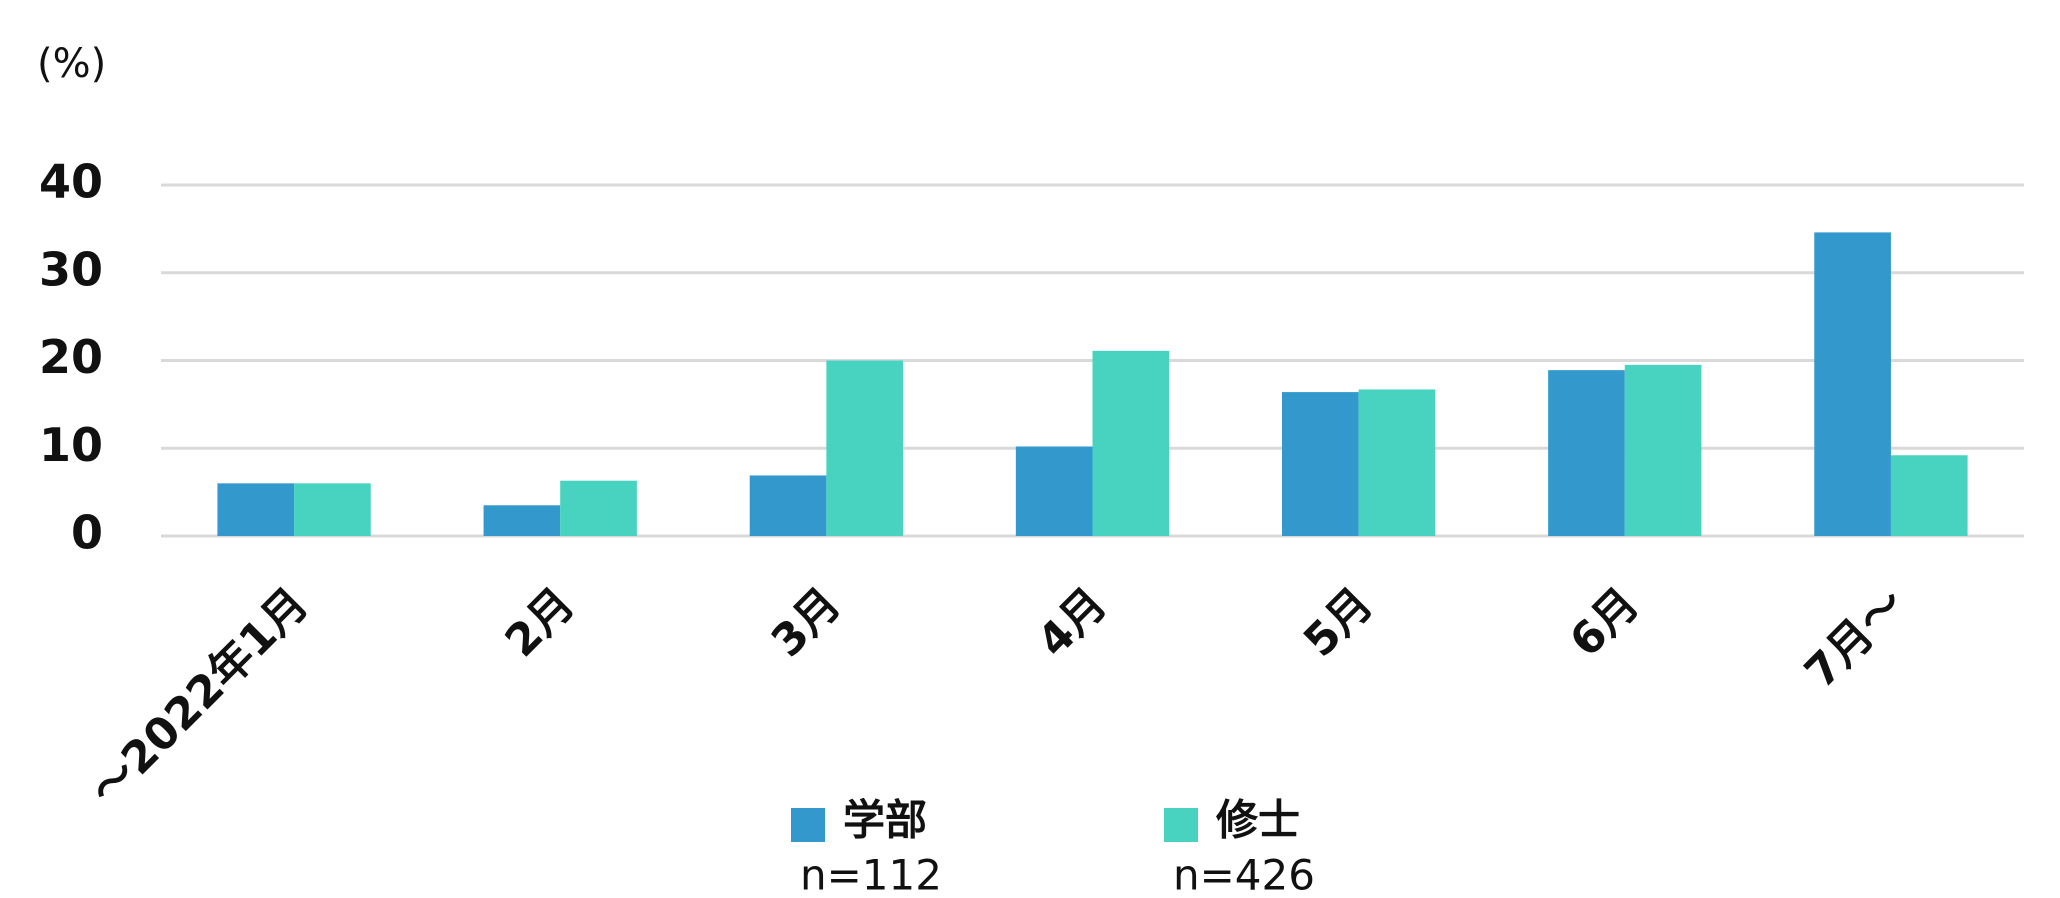 The width and height of the screenshot is (2060, 898). I want to click on x-tick-label: ～2022年1月, so click(200, 697).